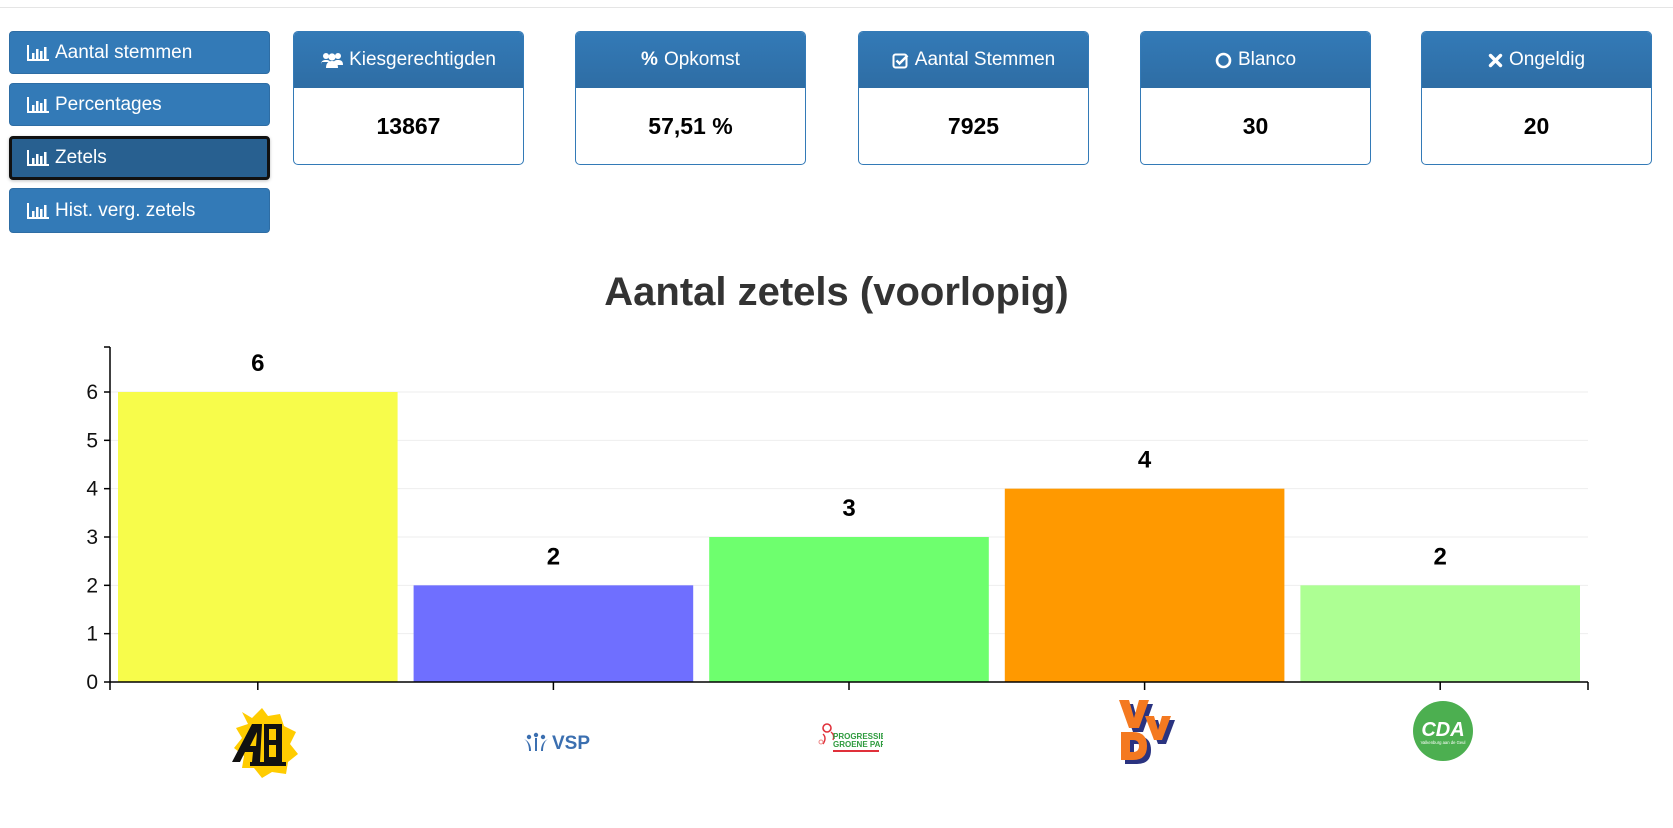 The height and width of the screenshot is (828, 1673). Describe the element at coordinates (92, 392) in the screenshot. I see `y-tick-label: 6` at that location.